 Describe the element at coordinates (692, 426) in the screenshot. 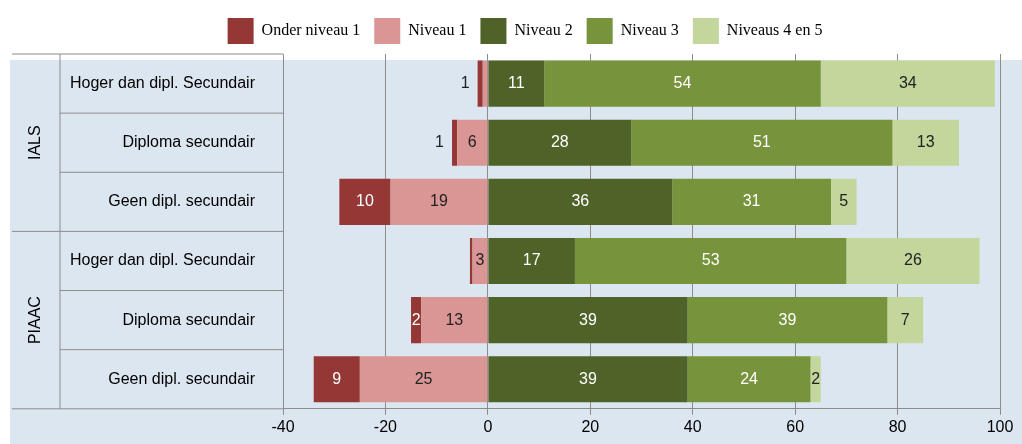

I see `x-tick-label: 40` at that location.